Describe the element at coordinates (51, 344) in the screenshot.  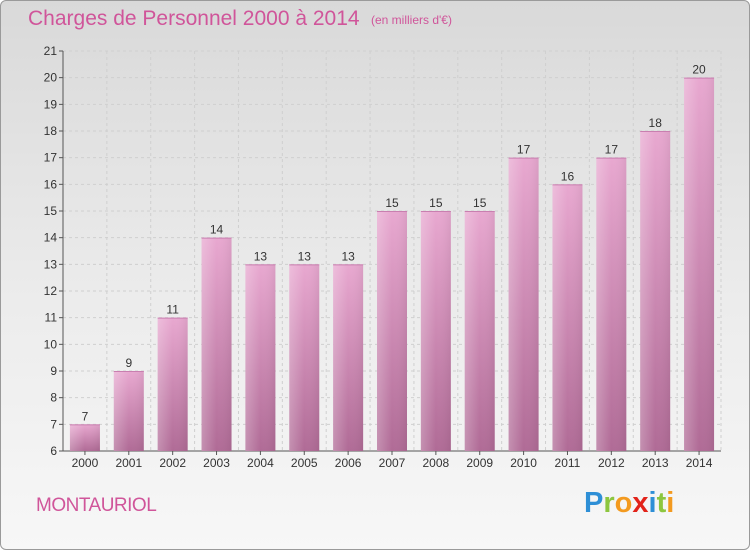
I see `y-tick-label: 10` at that location.